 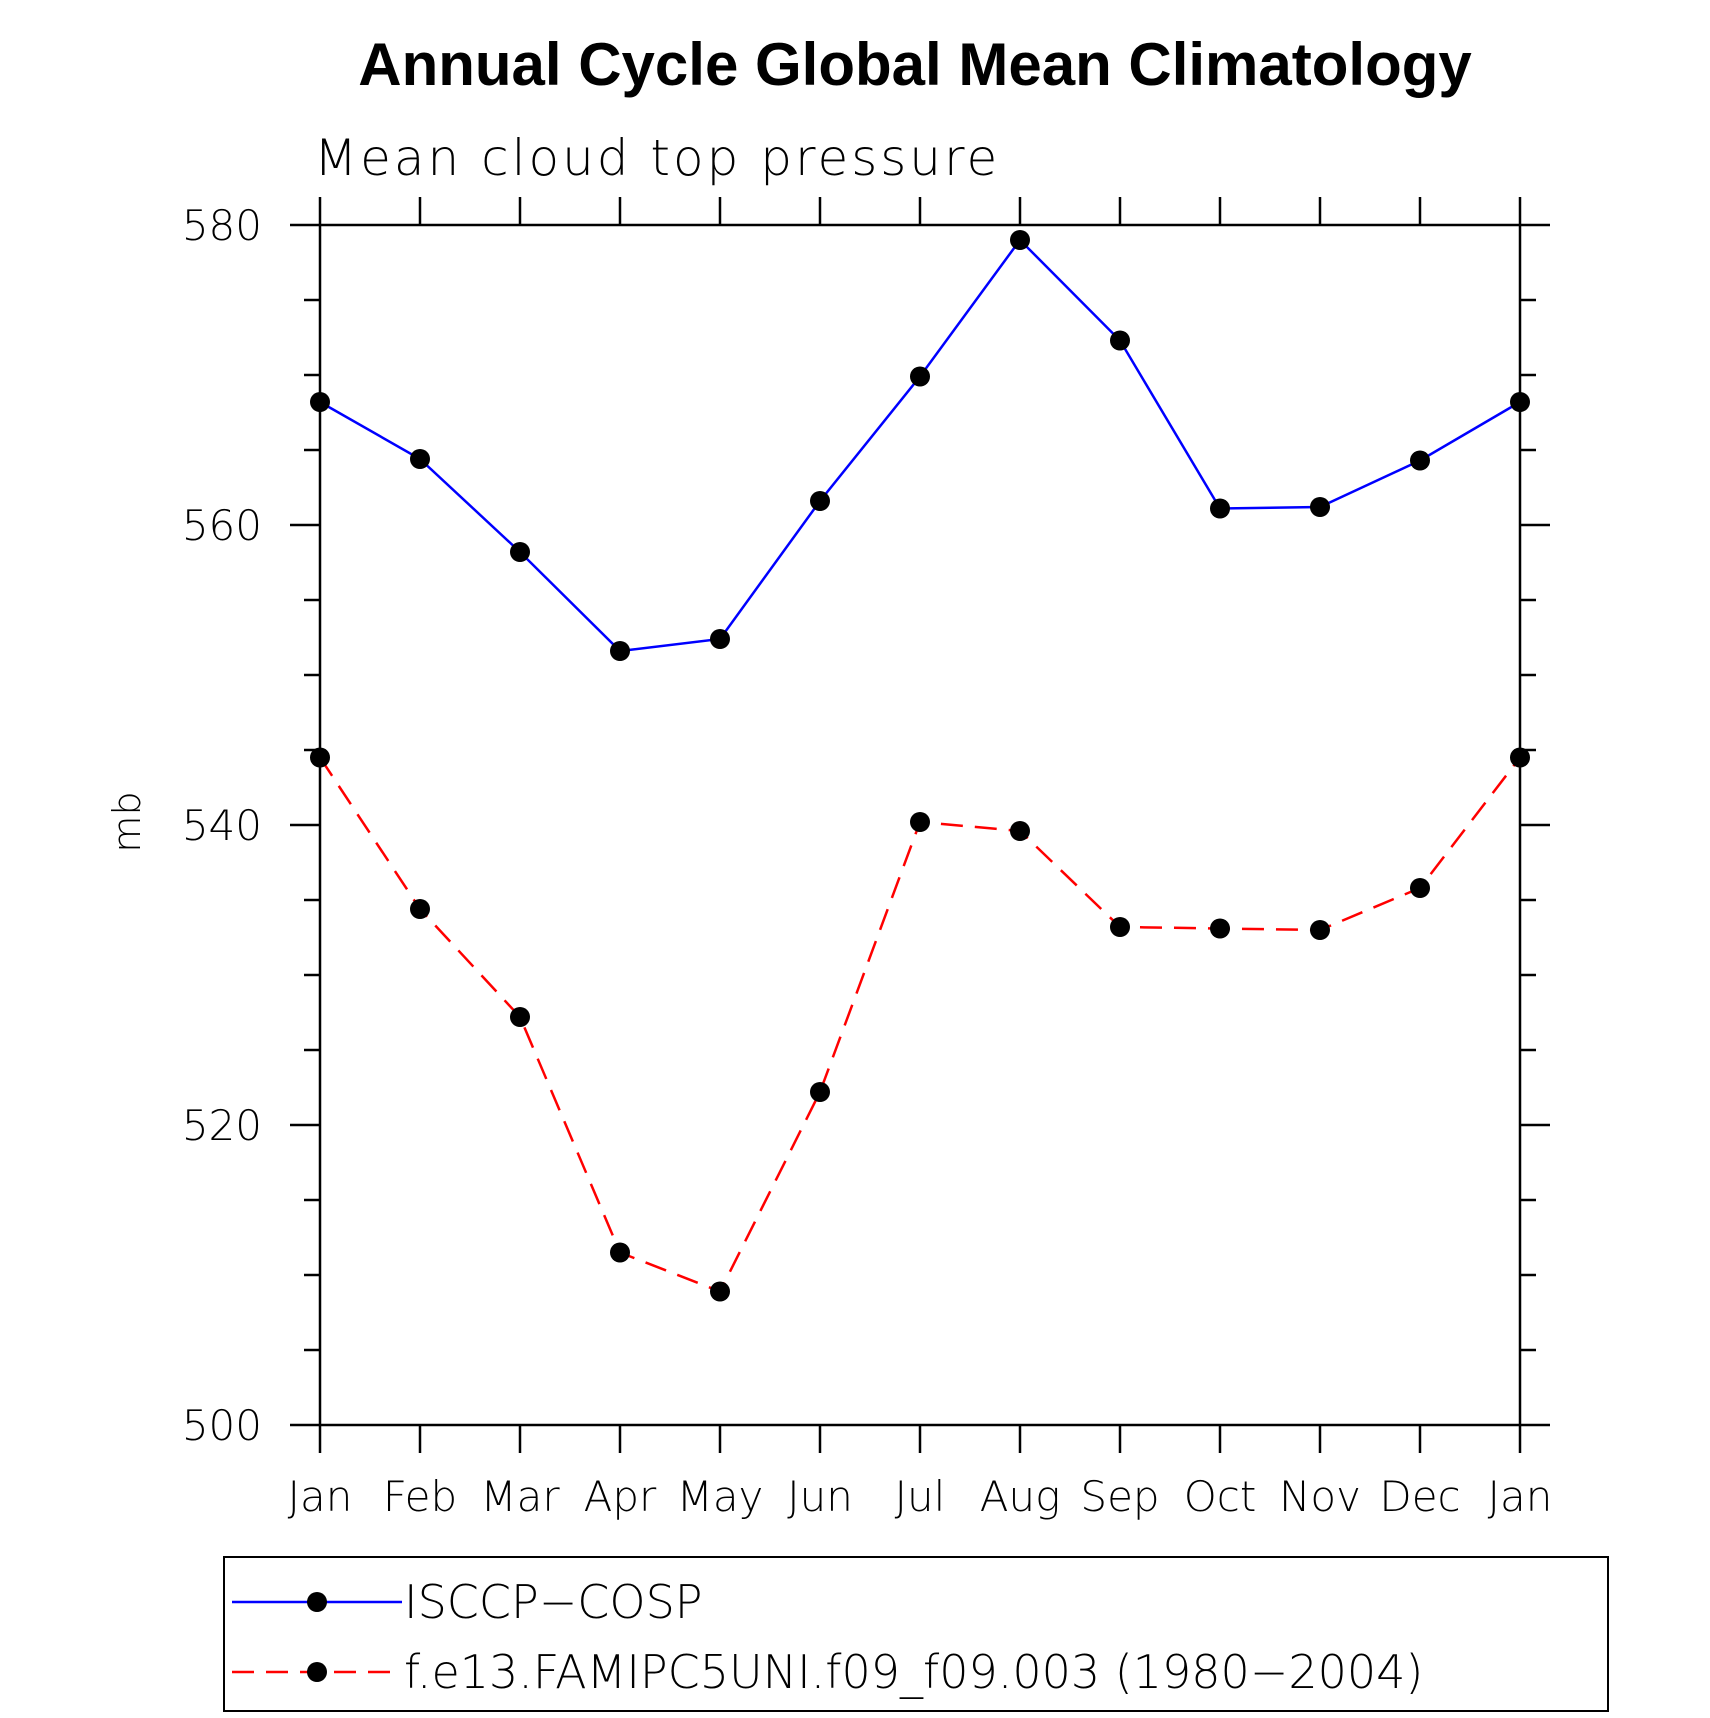 I want to click on x-tick-label: Aug, so click(x=1020, y=1496).